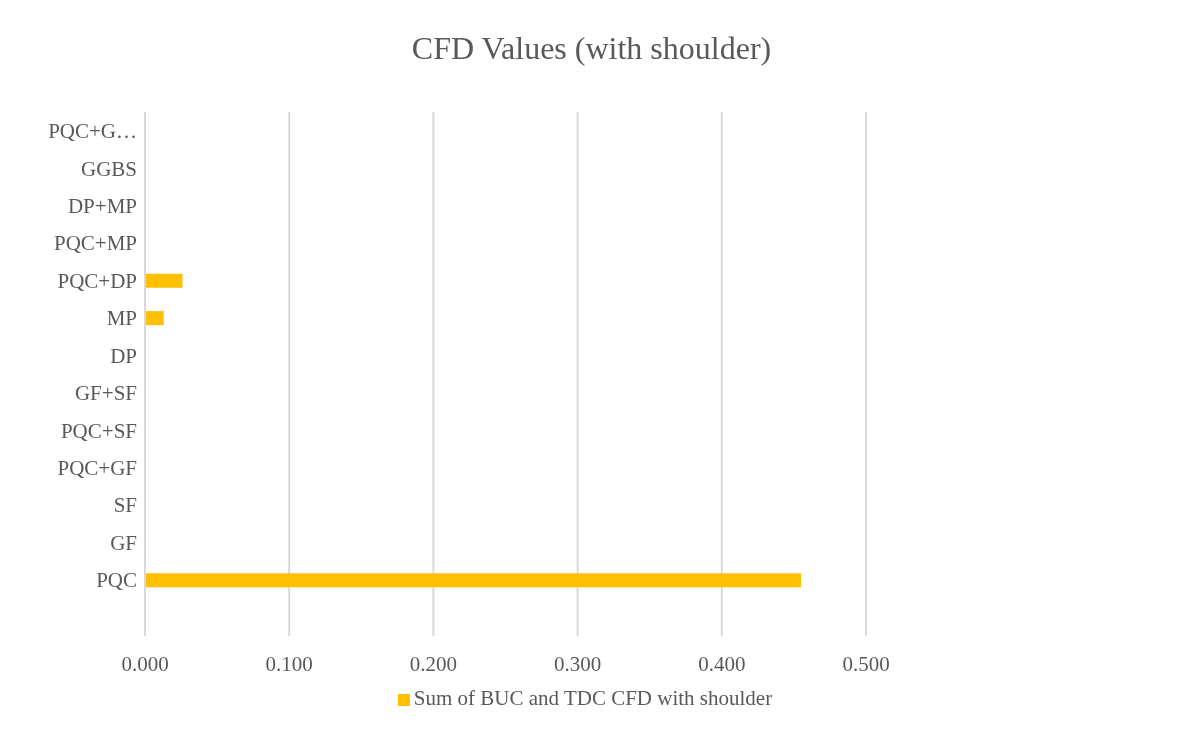  What do you see at coordinates (97, 280) in the screenshot?
I see `y-tick-label: PQC+DP` at bounding box center [97, 280].